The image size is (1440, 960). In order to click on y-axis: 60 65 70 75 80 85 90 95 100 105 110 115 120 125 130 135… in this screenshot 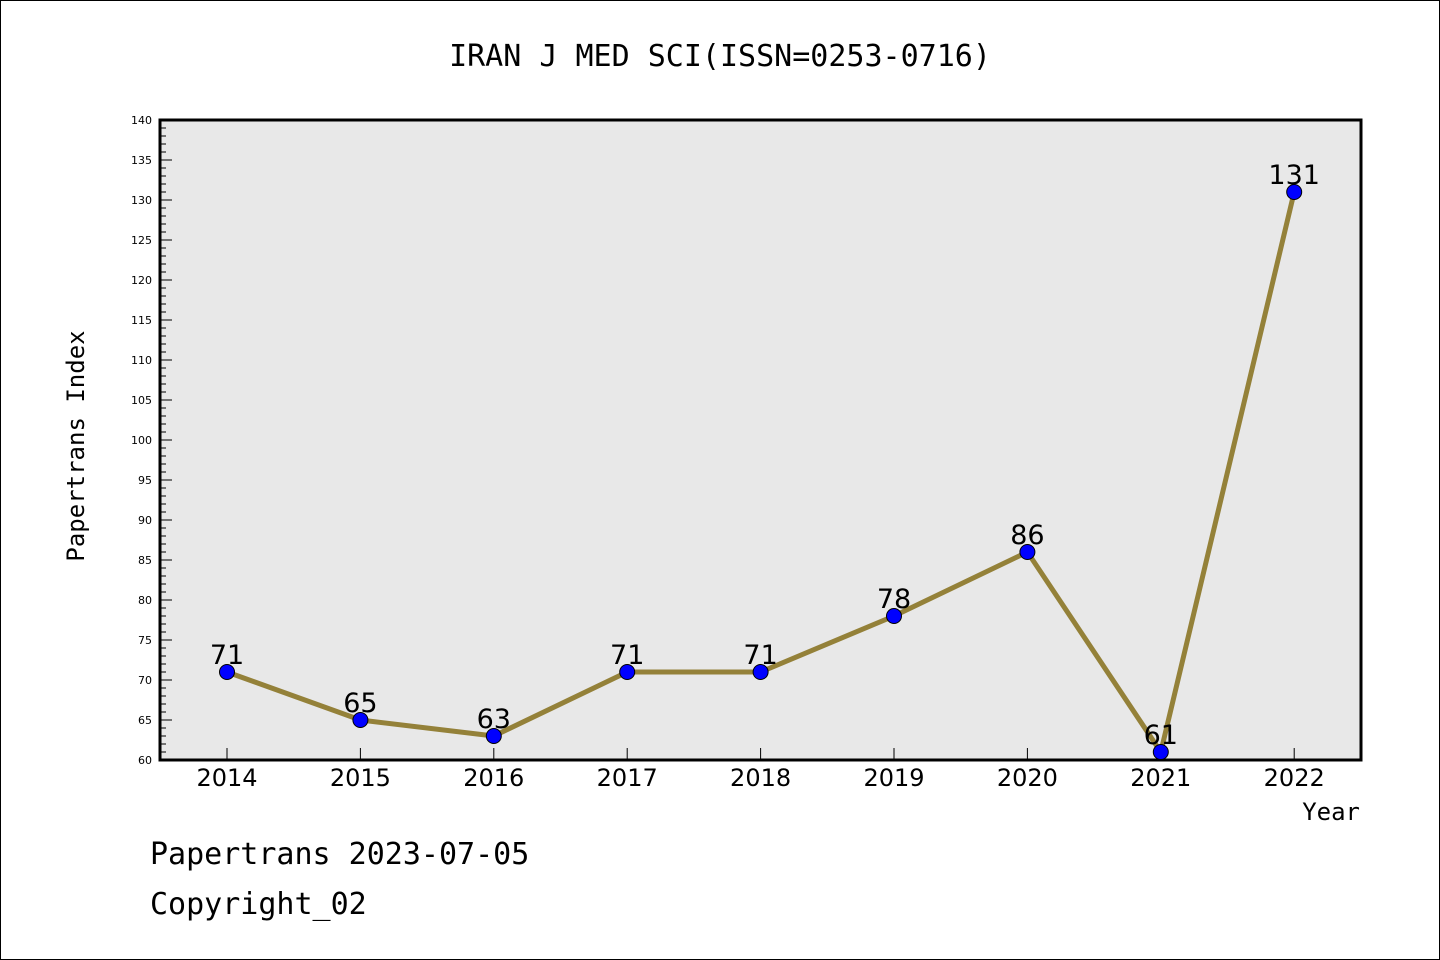, I will do `click(151, 440)`.